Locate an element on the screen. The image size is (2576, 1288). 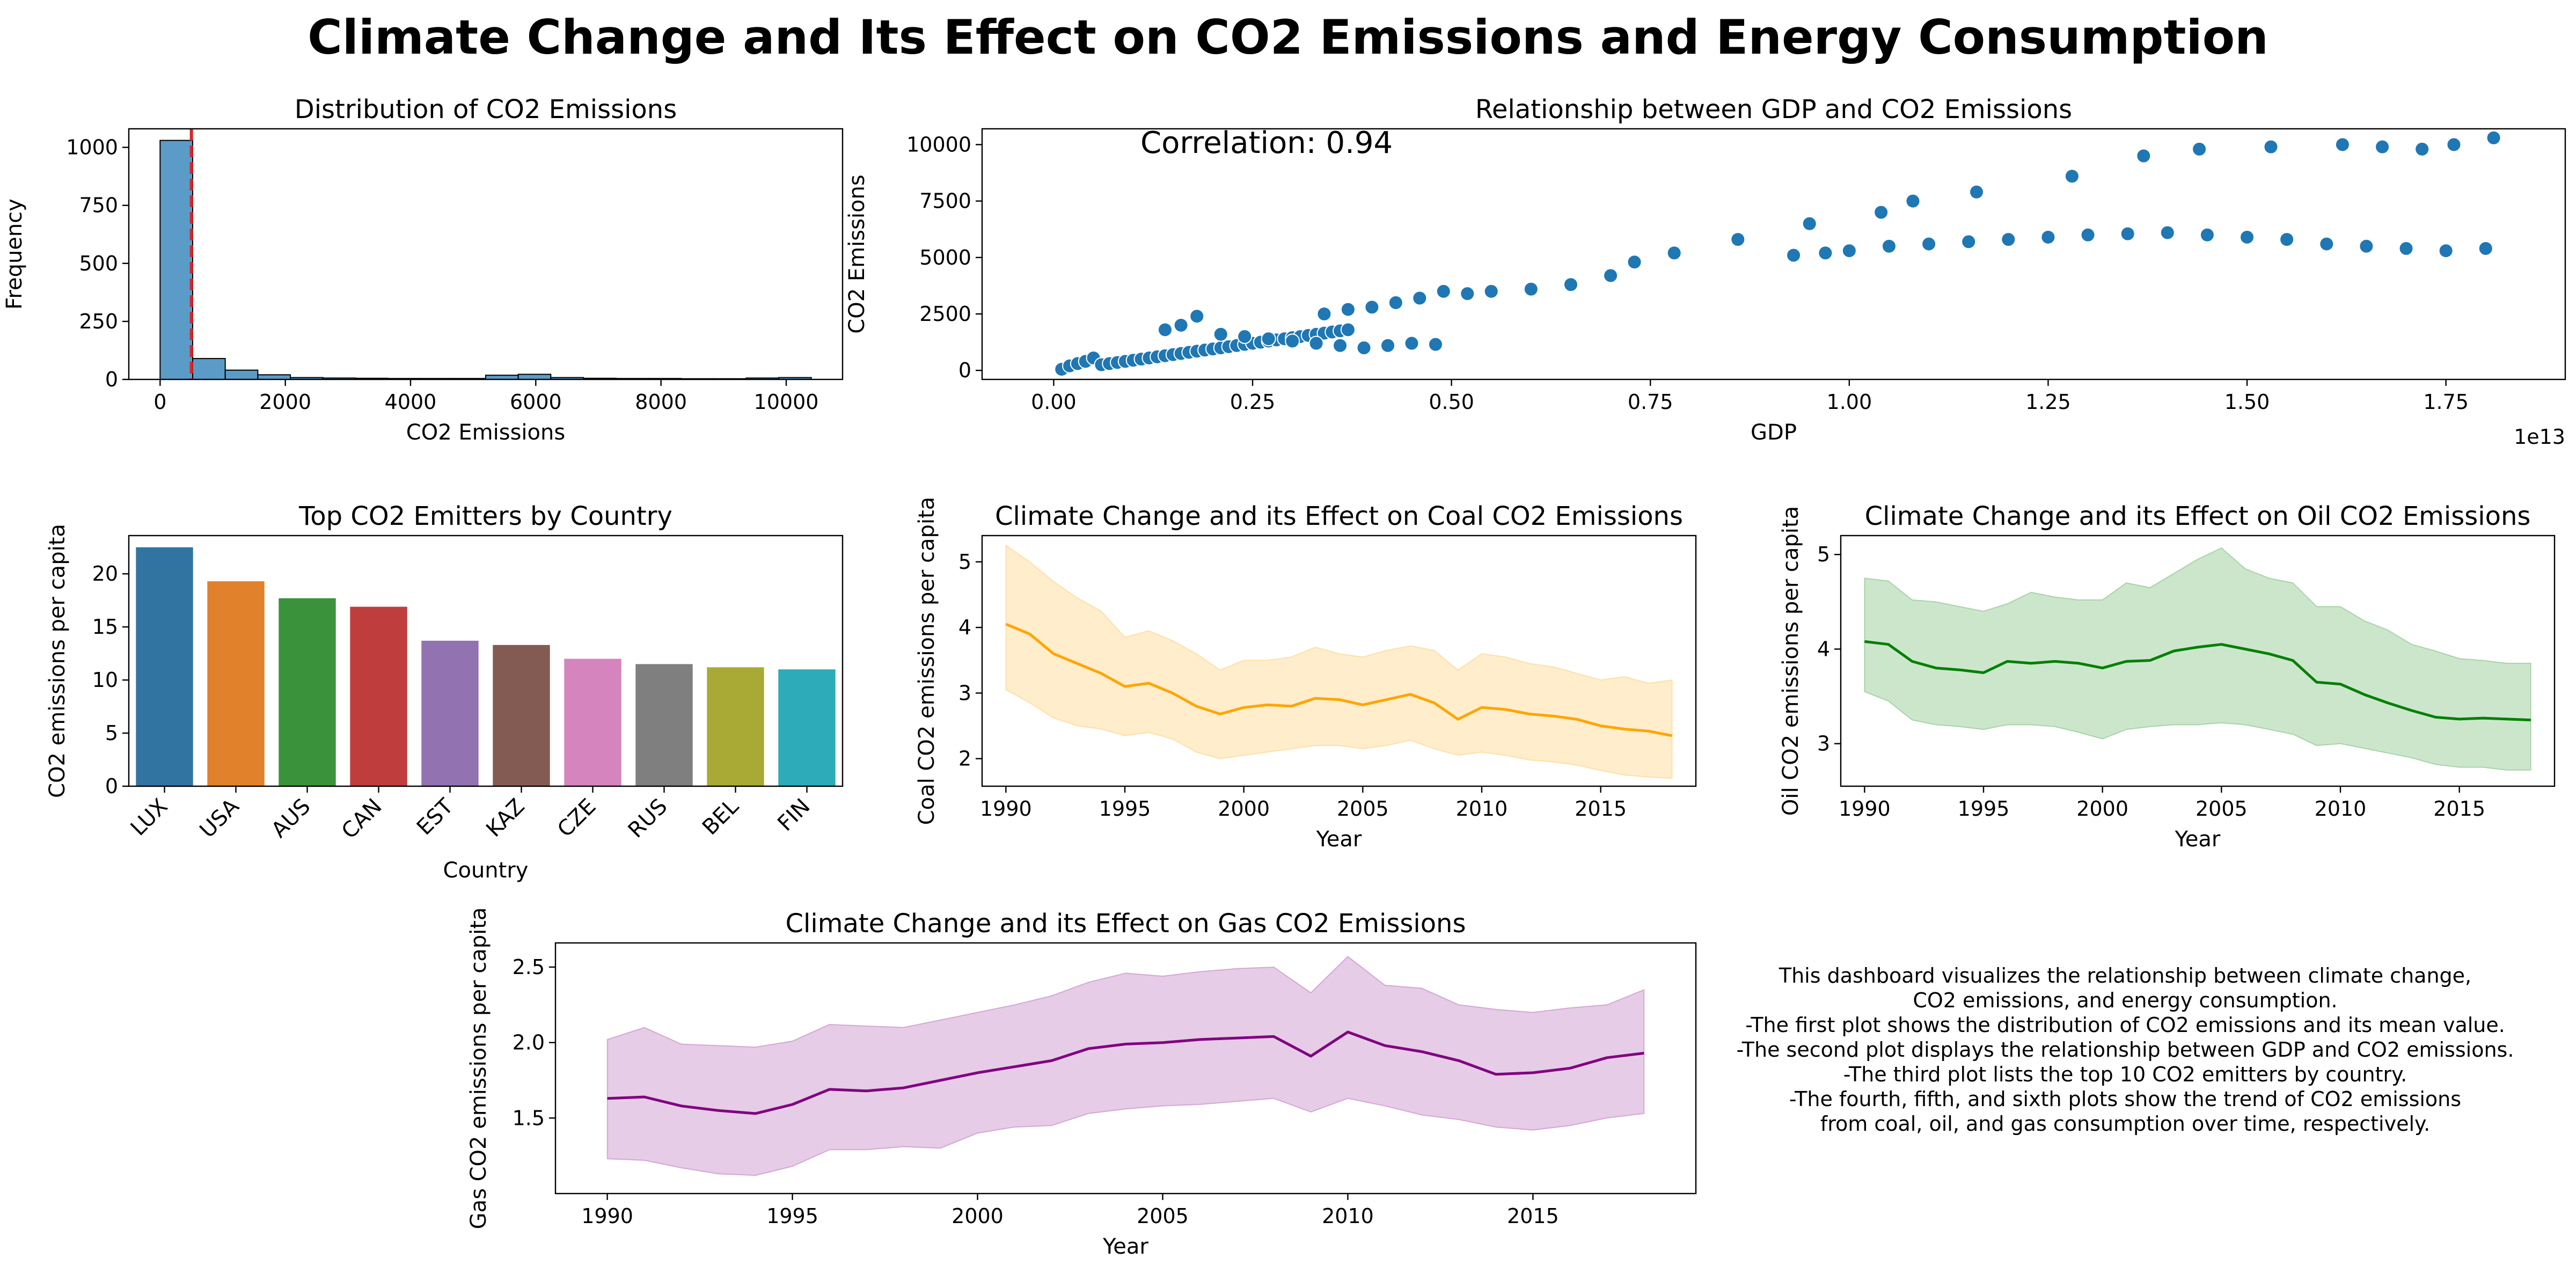
bars-frame is located at coordinates (486, 661).